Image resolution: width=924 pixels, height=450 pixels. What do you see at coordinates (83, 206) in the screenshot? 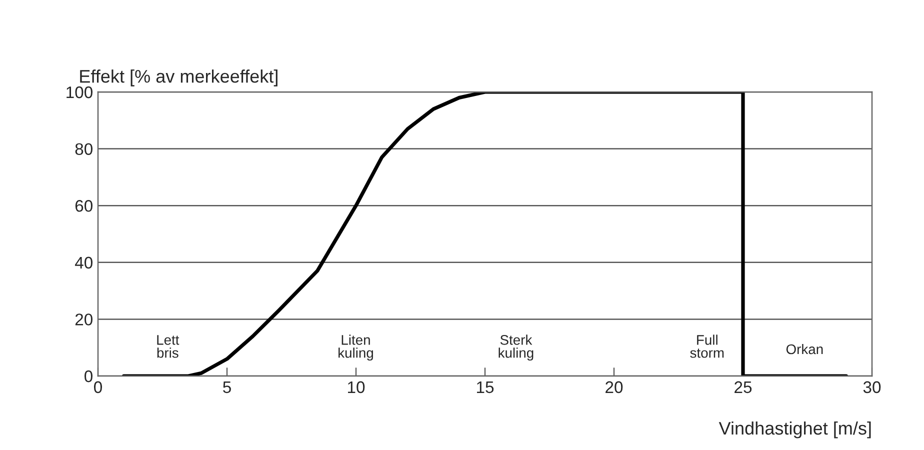
I see `y-tick-label: 60` at bounding box center [83, 206].